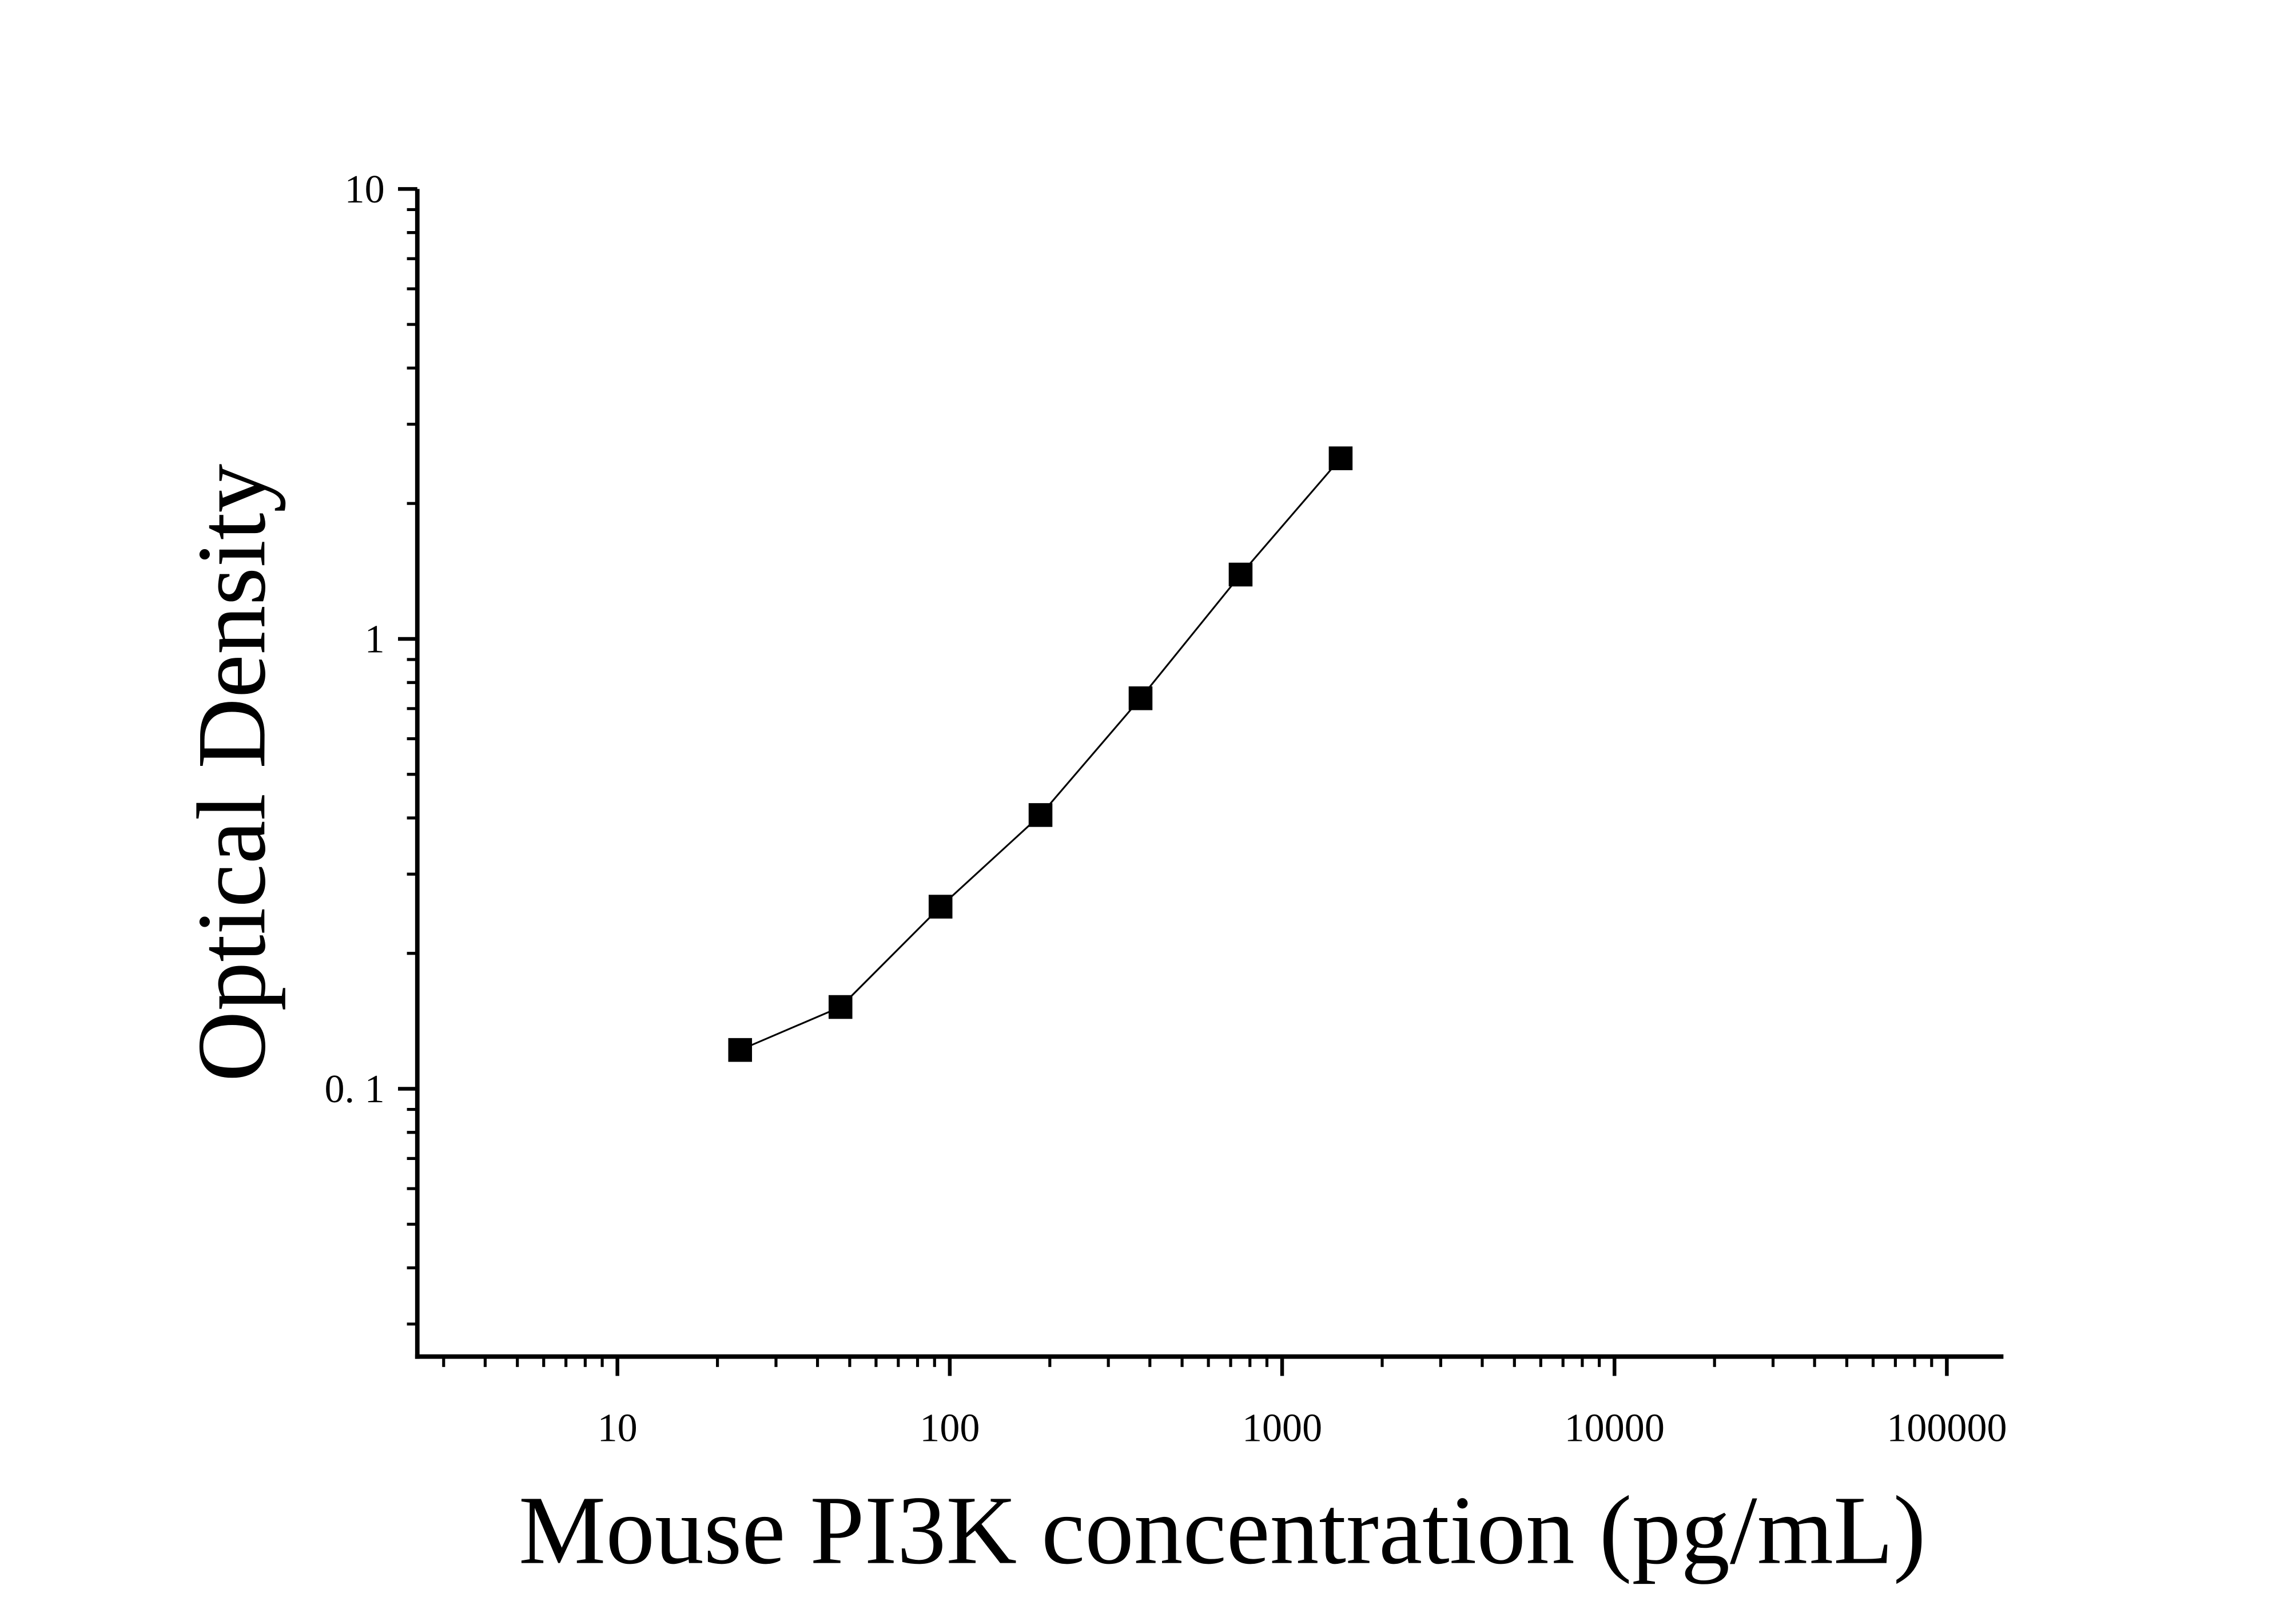 The image size is (2296, 1605). What do you see at coordinates (1223, 1530) in the screenshot?
I see `x-axis-title: Mouse PI3K concentration (pg/mL)` at bounding box center [1223, 1530].